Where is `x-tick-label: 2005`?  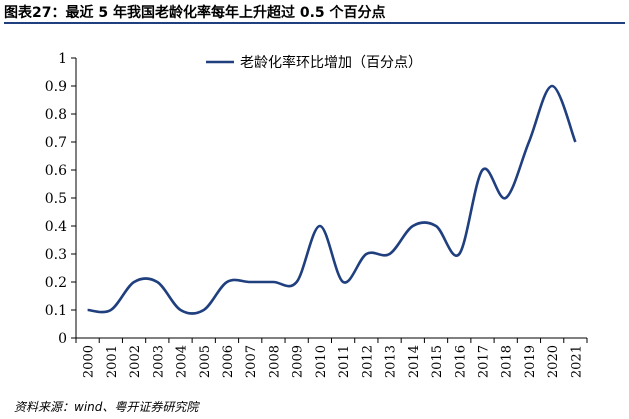
x-tick-label: 2005 is located at coordinates (205, 361).